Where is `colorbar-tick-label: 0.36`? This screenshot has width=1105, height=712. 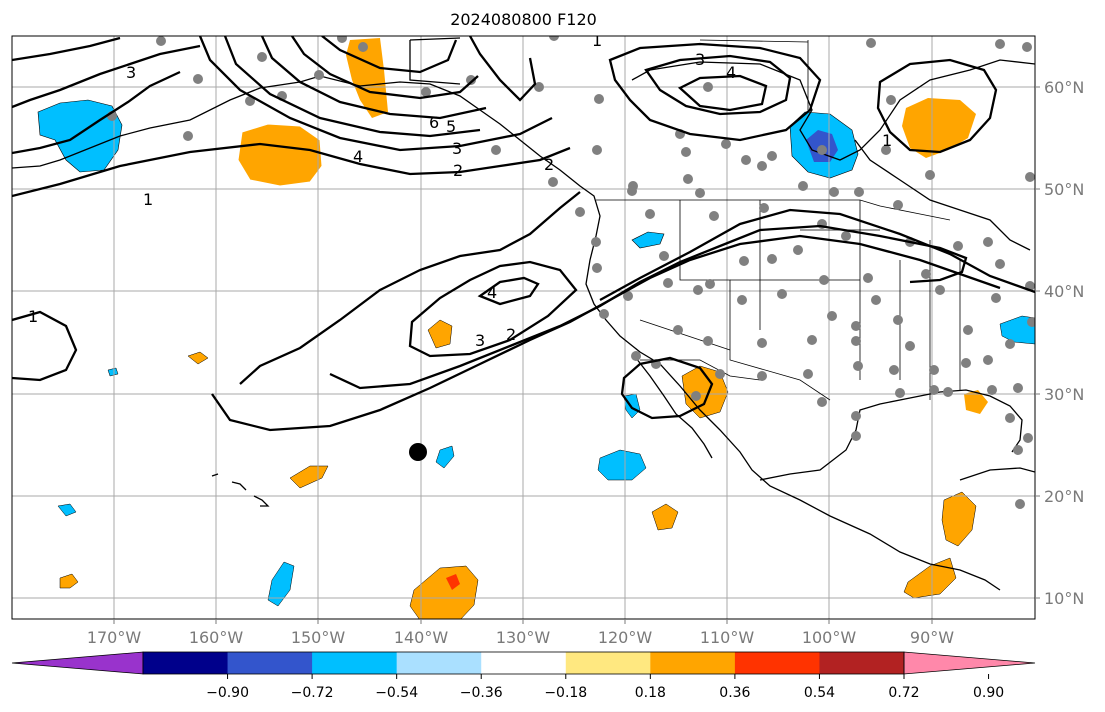 colorbar-tick-label: 0.36 is located at coordinates (734, 693).